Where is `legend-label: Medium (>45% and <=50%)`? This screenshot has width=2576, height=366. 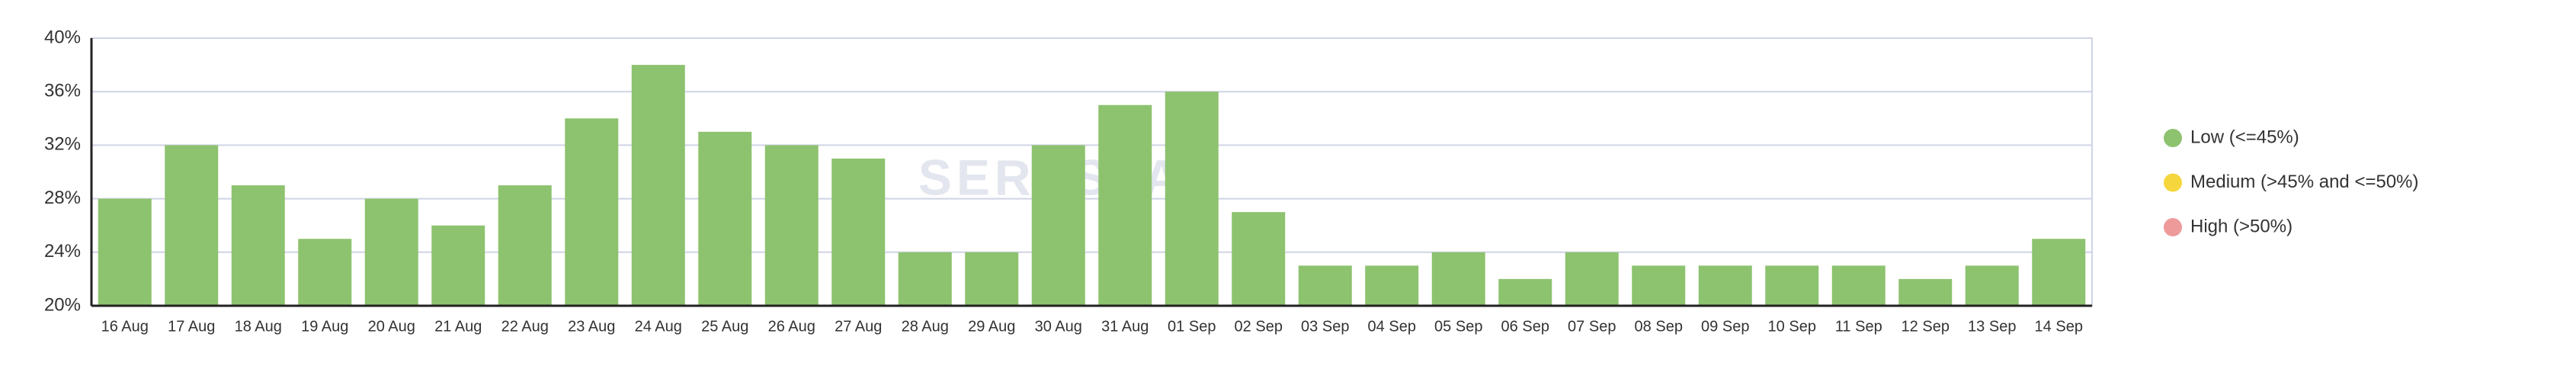
legend-label: Medium (>45% and <=50%) is located at coordinates (2304, 182).